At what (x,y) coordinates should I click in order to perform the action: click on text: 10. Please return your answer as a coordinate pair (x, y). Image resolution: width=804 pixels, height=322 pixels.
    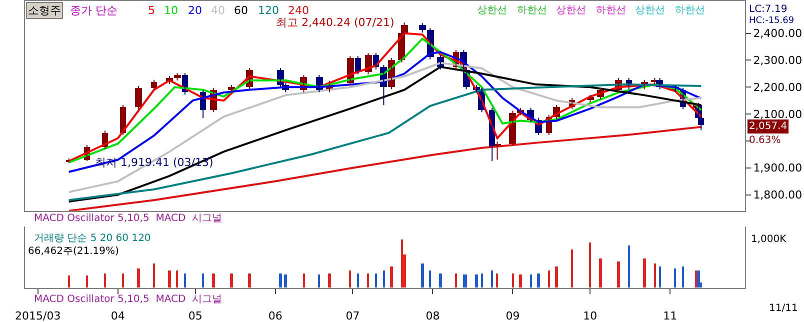
    Looking at the image, I should click on (171, 10).